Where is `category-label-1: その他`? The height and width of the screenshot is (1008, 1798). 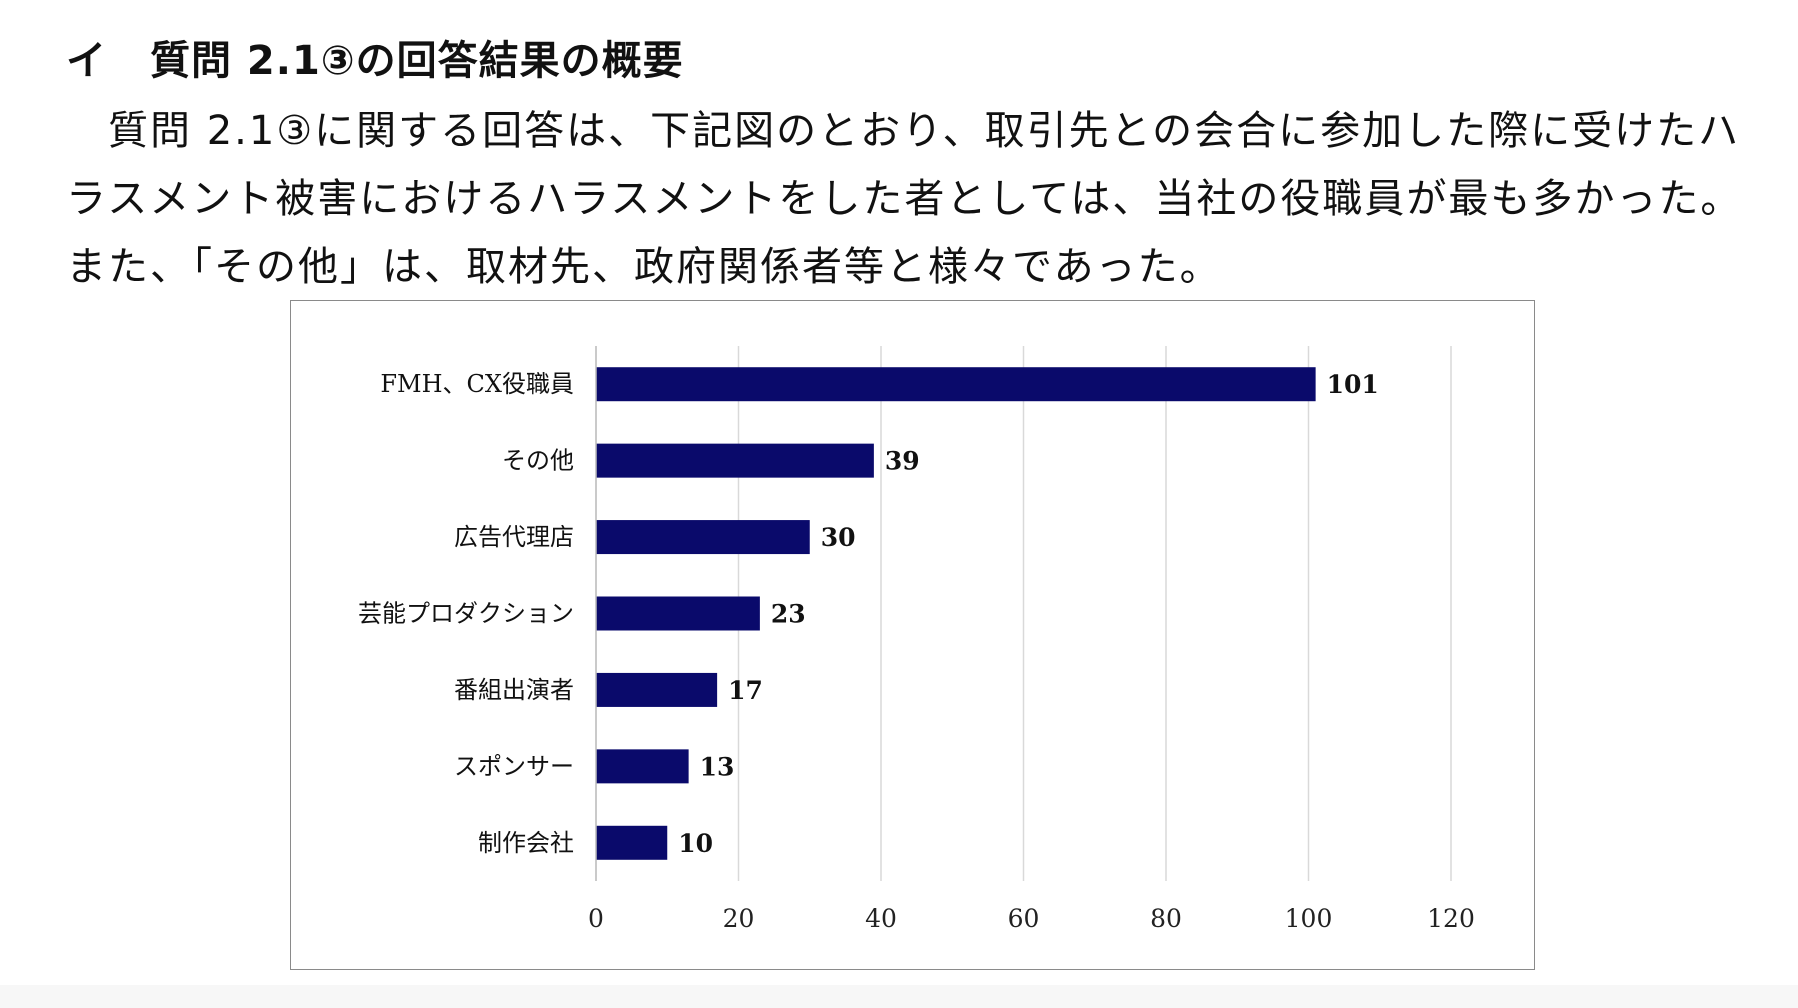 category-label-1: その他 is located at coordinates (538, 461).